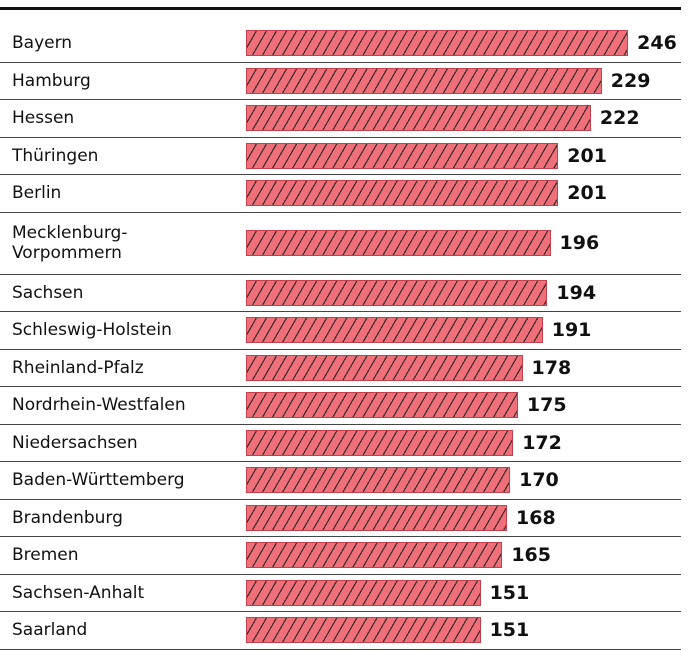  I want to click on value-label: 191, so click(571, 330).